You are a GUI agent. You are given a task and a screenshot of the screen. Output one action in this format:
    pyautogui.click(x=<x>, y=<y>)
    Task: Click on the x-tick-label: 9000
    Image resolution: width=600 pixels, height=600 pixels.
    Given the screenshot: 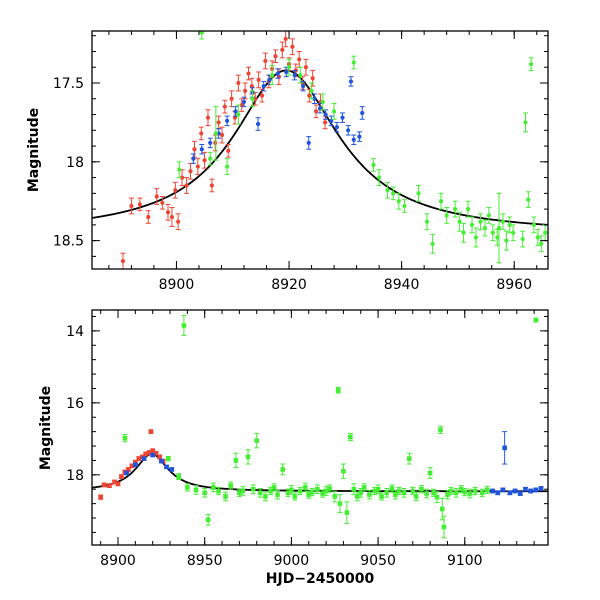 What is the action you would take?
    pyautogui.click(x=292, y=561)
    